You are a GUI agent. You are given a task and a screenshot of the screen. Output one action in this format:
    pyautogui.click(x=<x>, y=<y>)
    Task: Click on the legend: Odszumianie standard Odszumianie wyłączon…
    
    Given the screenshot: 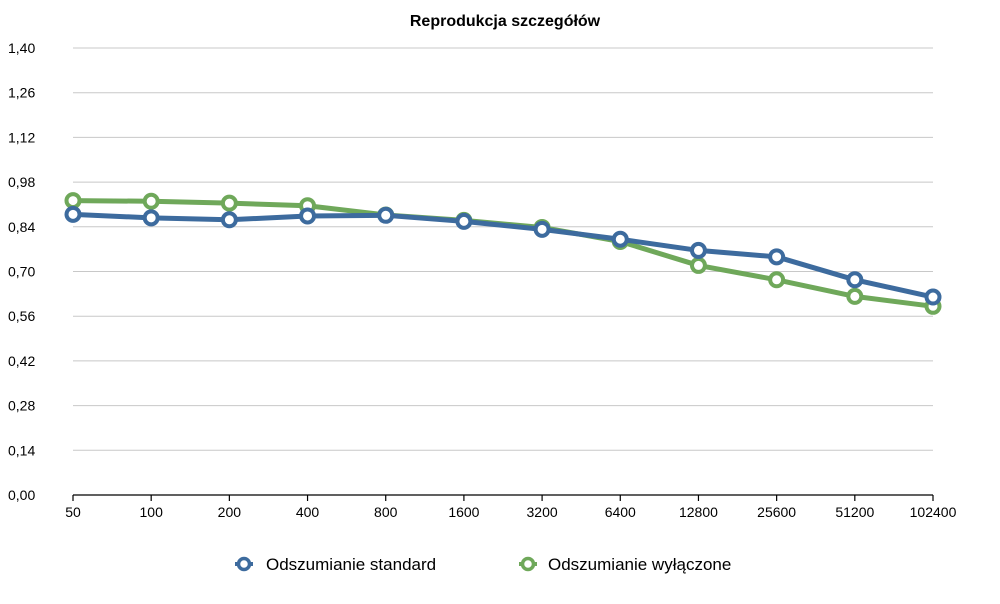 What is the action you would take?
    pyautogui.click(x=483, y=564)
    